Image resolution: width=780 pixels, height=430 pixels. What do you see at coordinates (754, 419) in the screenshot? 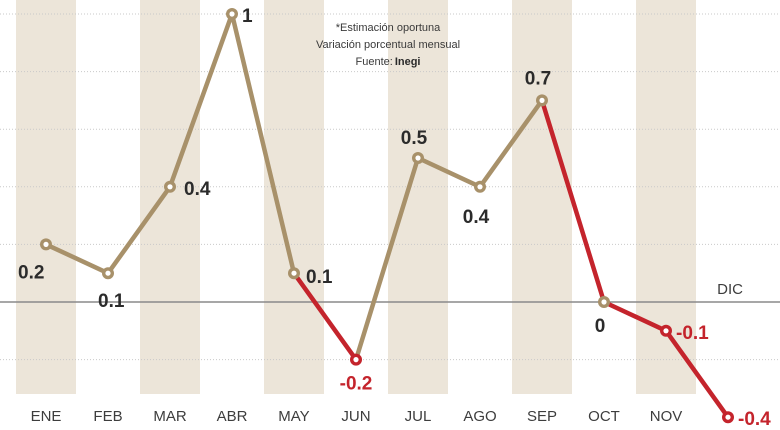
I see `value-label: -0.4` at bounding box center [754, 419].